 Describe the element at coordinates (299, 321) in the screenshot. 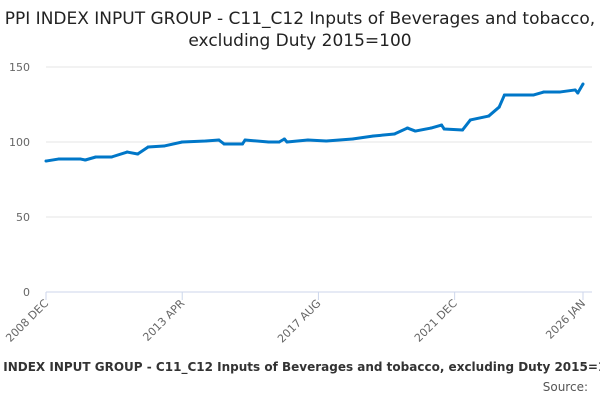

I see `x-tick-label: 2017 AUG` at that location.